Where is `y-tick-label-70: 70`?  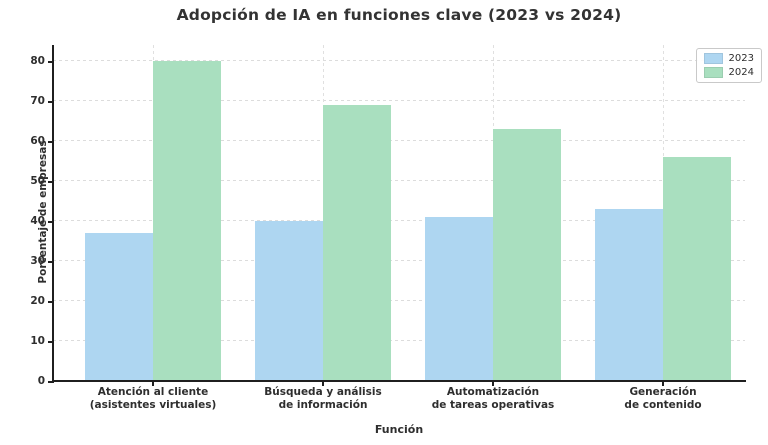 y-tick-label-70: 70 is located at coordinates (37, 101).